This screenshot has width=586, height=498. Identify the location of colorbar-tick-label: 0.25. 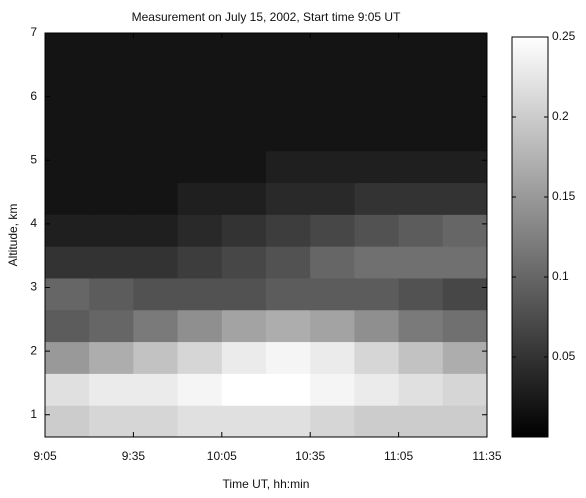
(564, 36).